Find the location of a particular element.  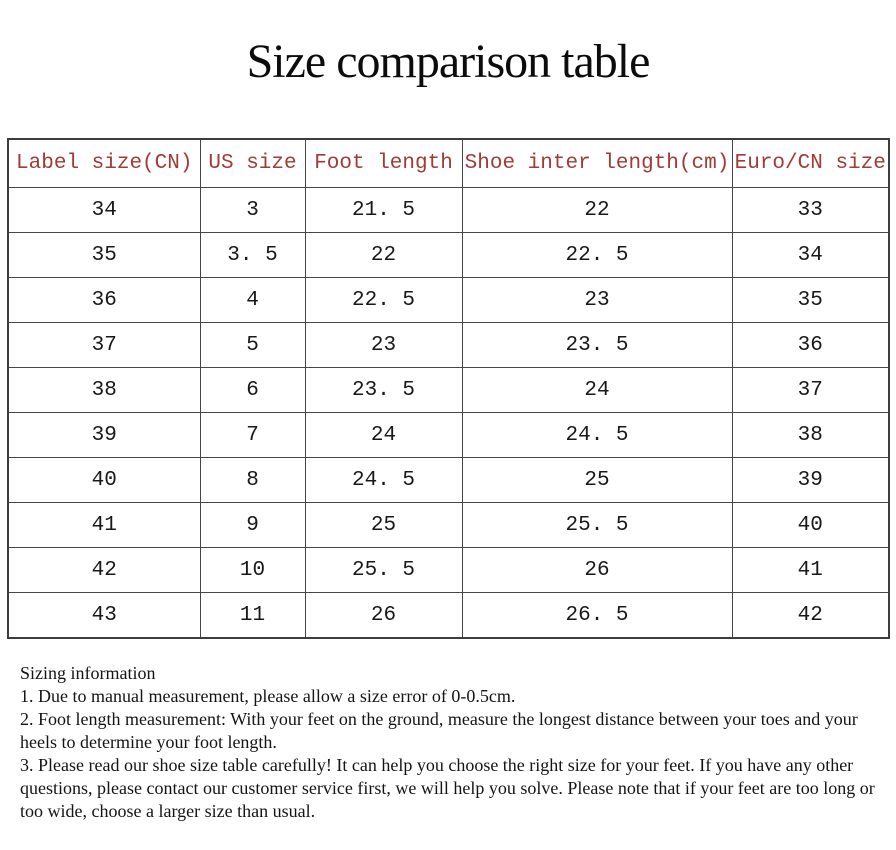

header-foot-length: Foot length is located at coordinates (383, 163).